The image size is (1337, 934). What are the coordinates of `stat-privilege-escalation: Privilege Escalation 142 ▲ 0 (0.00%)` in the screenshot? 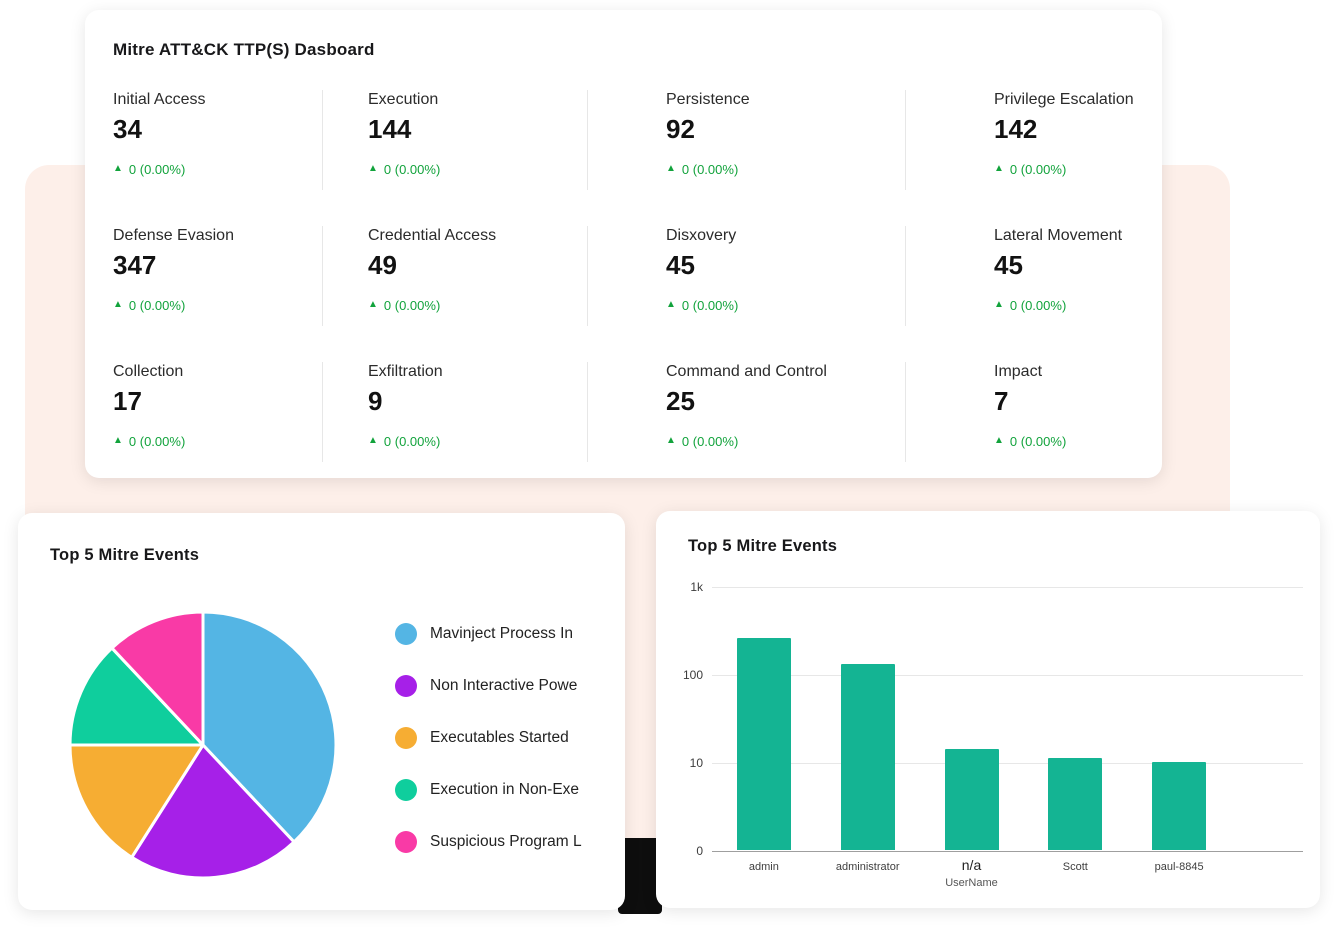 It's located at (1019, 140).